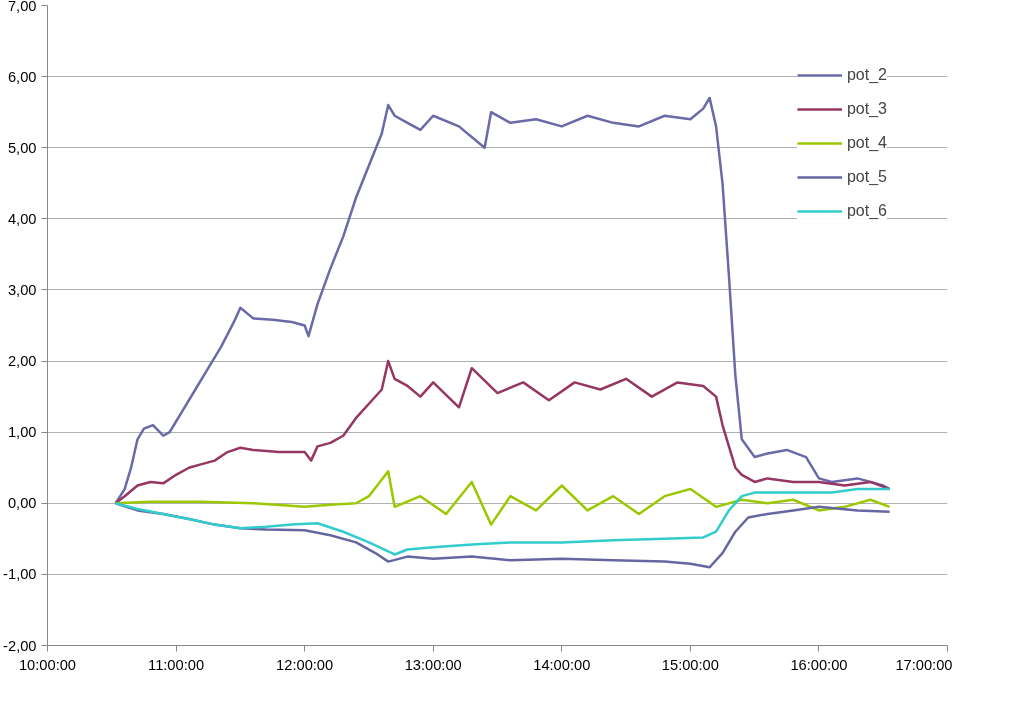 The height and width of the screenshot is (709, 1021). What do you see at coordinates (22, 7) in the screenshot?
I see `y-tick-label: 7,00` at bounding box center [22, 7].